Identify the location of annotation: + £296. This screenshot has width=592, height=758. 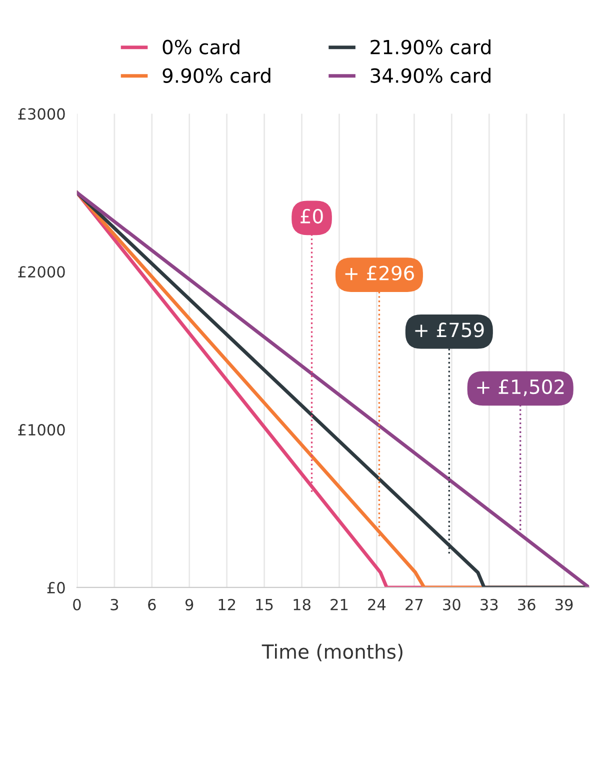
(379, 273).